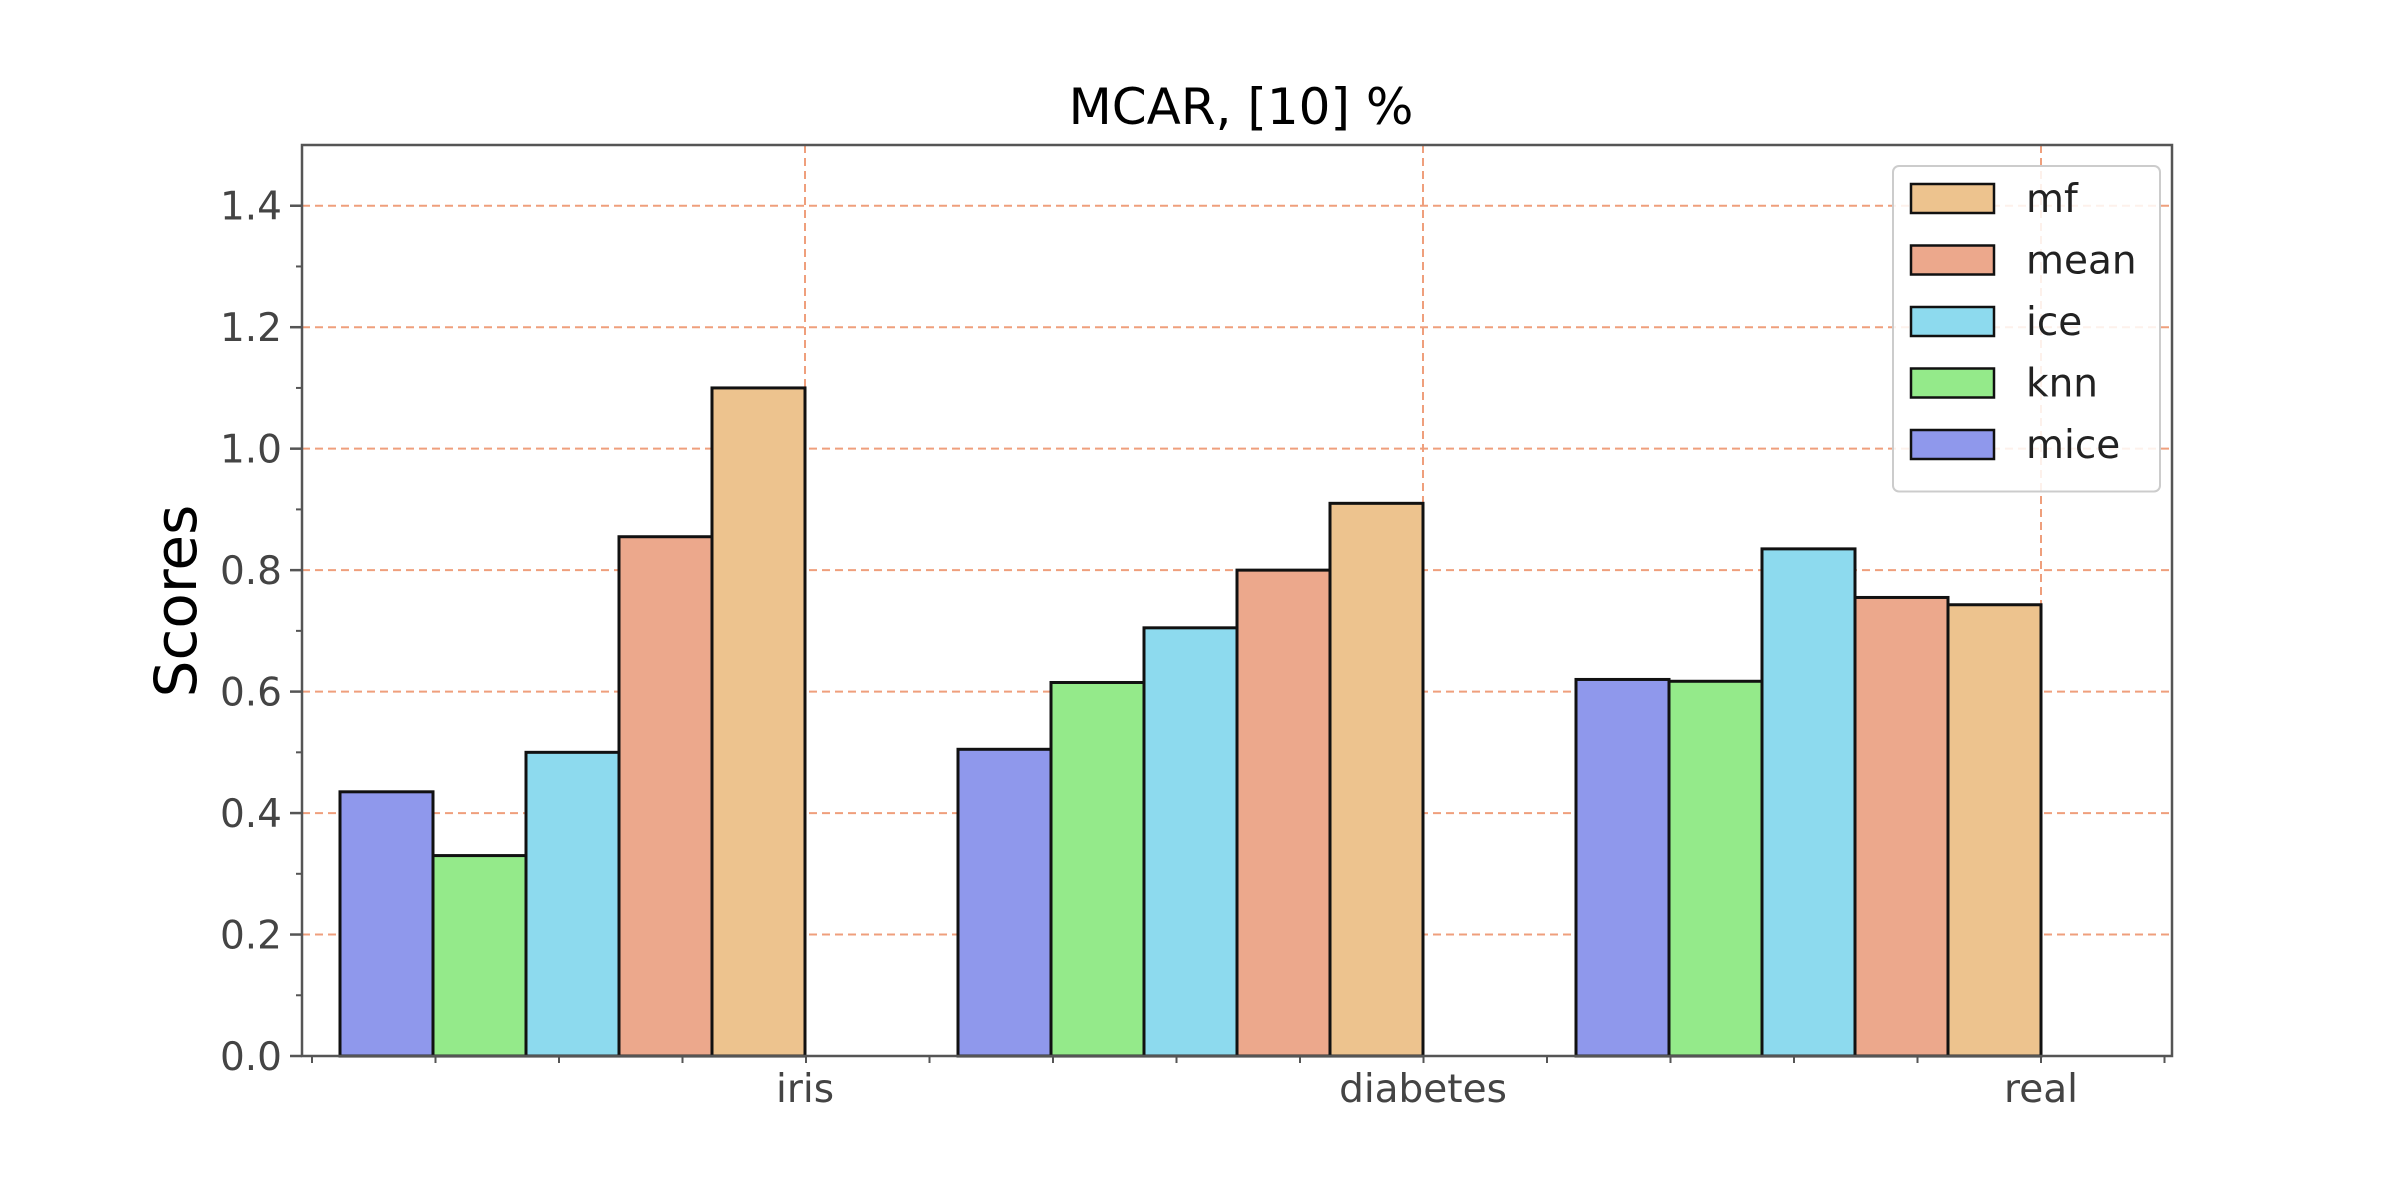 Image resolution: width=2400 pixels, height=1200 pixels. Describe the element at coordinates (251, 450) in the screenshot. I see `y-tick-label: 1.0` at that location.